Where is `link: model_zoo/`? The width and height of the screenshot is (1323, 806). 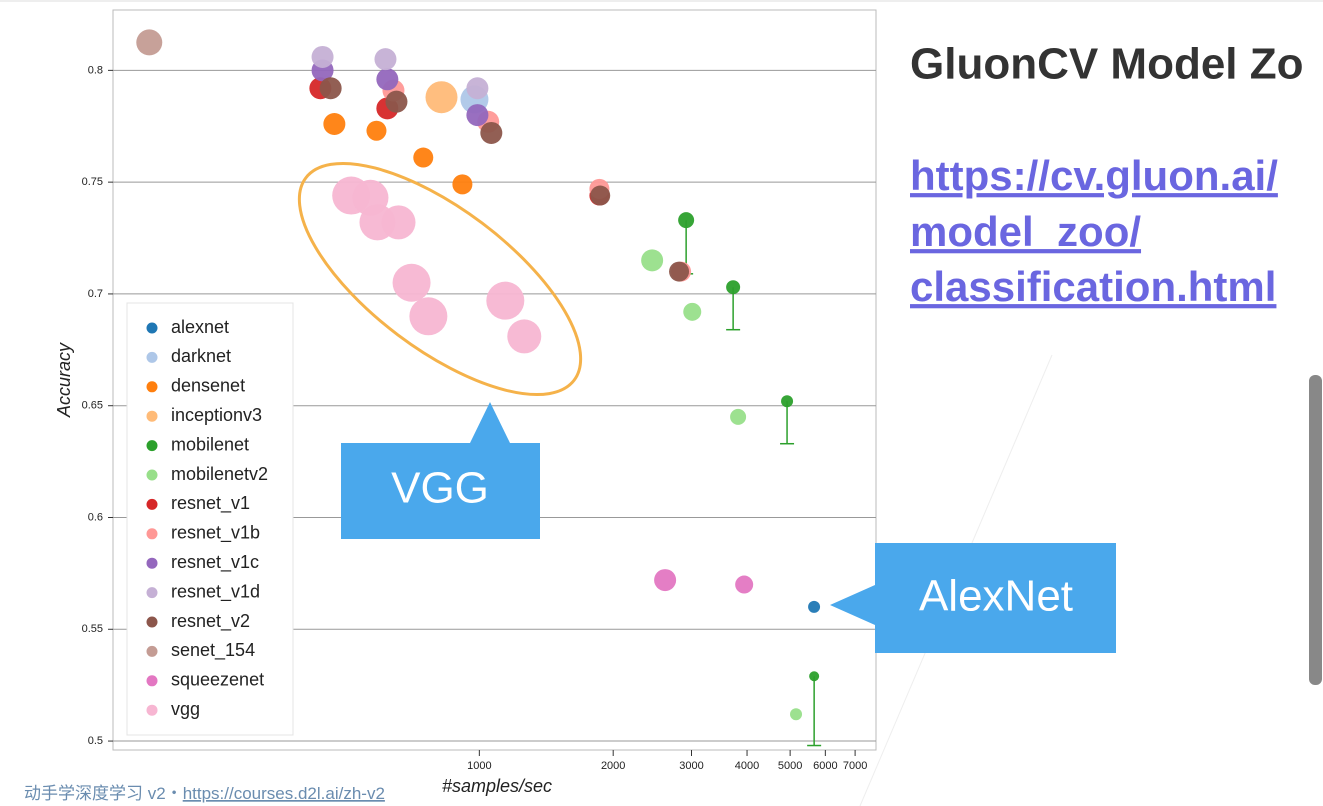 link: model_zoo/ is located at coordinates (1025, 231).